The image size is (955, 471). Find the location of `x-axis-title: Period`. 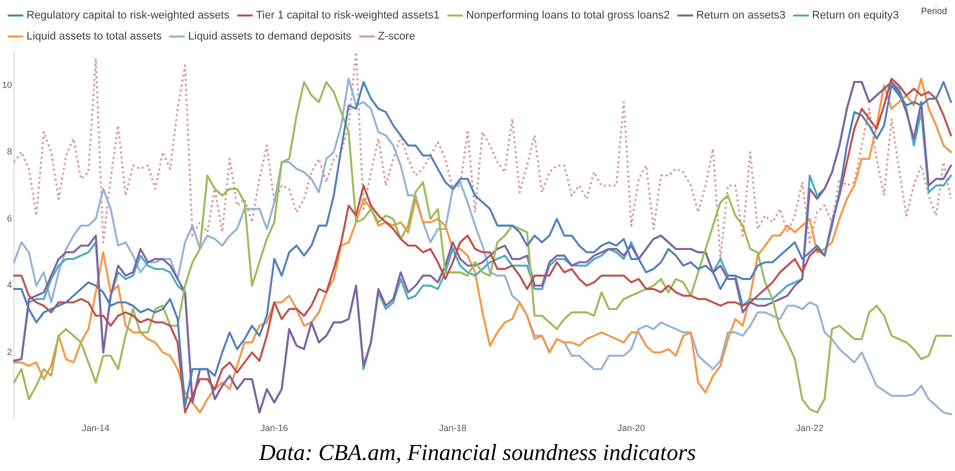

x-axis-title: Period is located at coordinates (933, 11).